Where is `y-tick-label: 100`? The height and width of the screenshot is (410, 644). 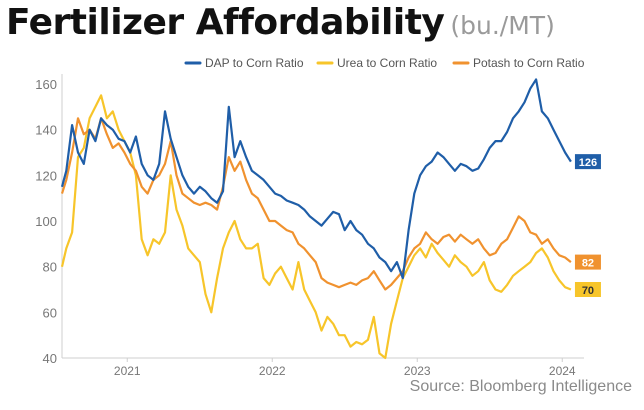 y-tick-label: 100 is located at coordinates (46, 221).